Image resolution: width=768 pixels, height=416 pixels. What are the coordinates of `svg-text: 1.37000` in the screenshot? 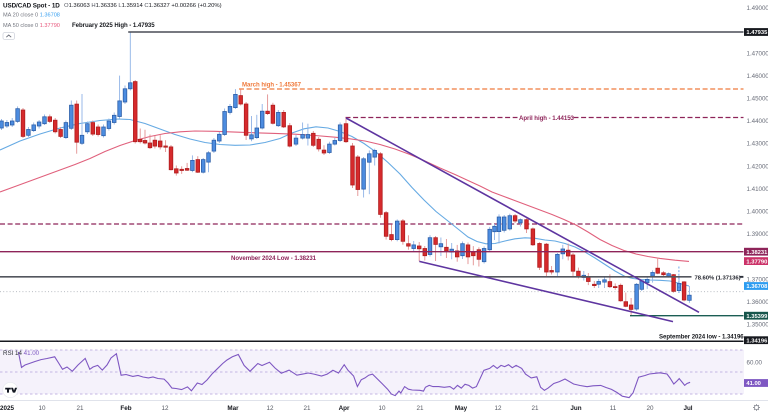 It's located at (757, 279).